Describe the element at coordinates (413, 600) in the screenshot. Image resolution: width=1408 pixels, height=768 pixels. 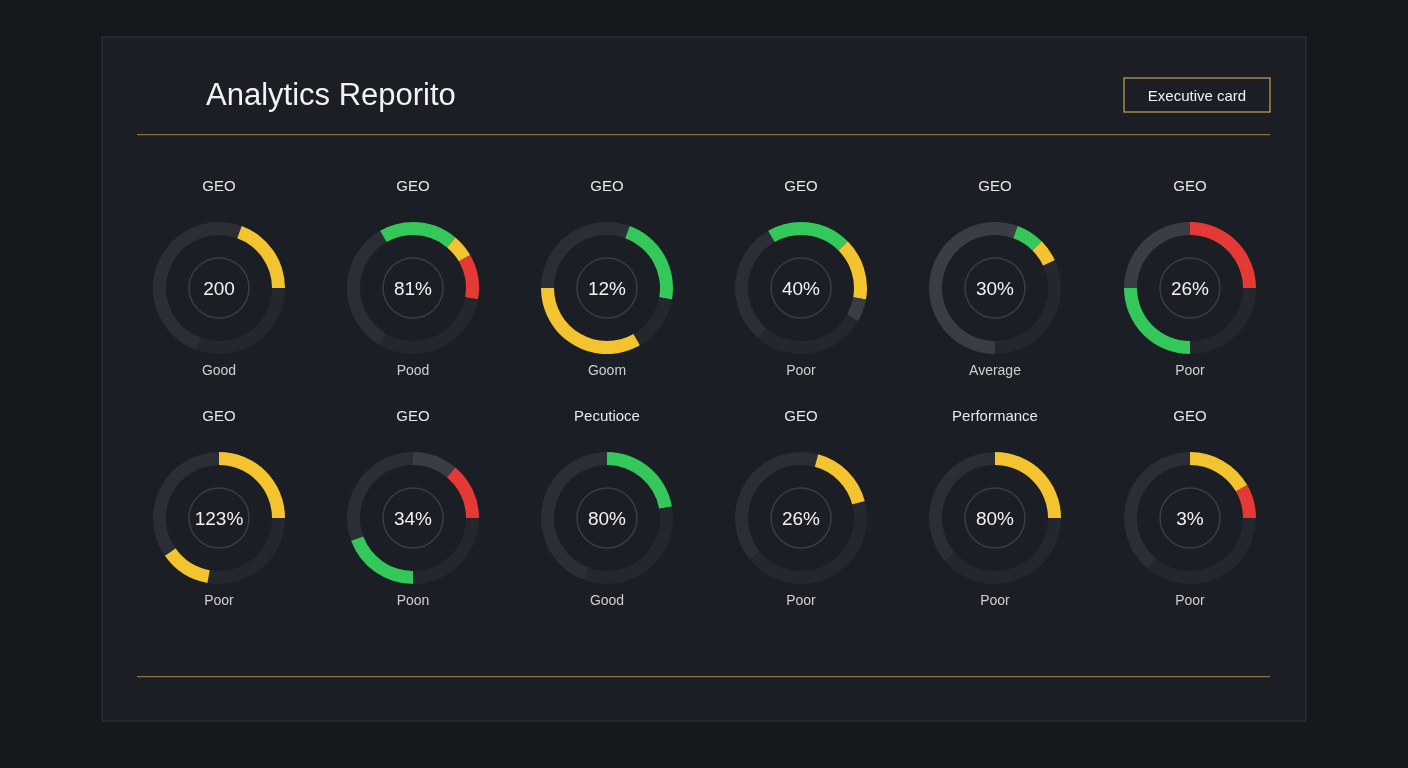
I see `text: Poon` at that location.